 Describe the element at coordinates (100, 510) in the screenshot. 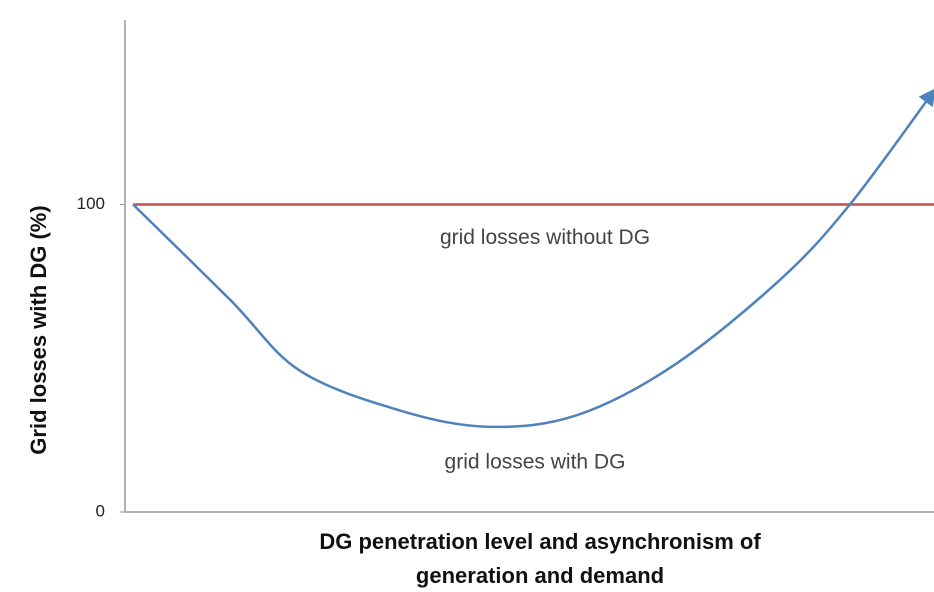

I see `y-tick-label: 0` at that location.